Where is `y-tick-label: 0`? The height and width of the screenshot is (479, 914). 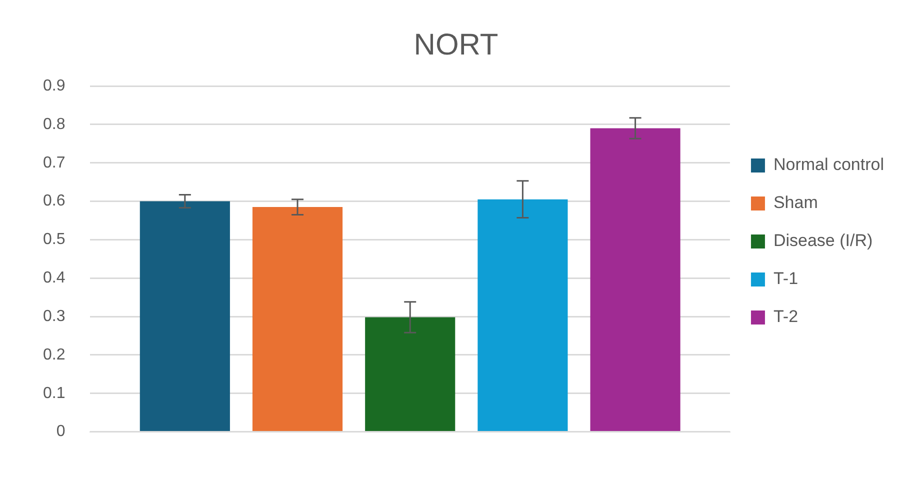 y-tick-label: 0 is located at coordinates (61, 431).